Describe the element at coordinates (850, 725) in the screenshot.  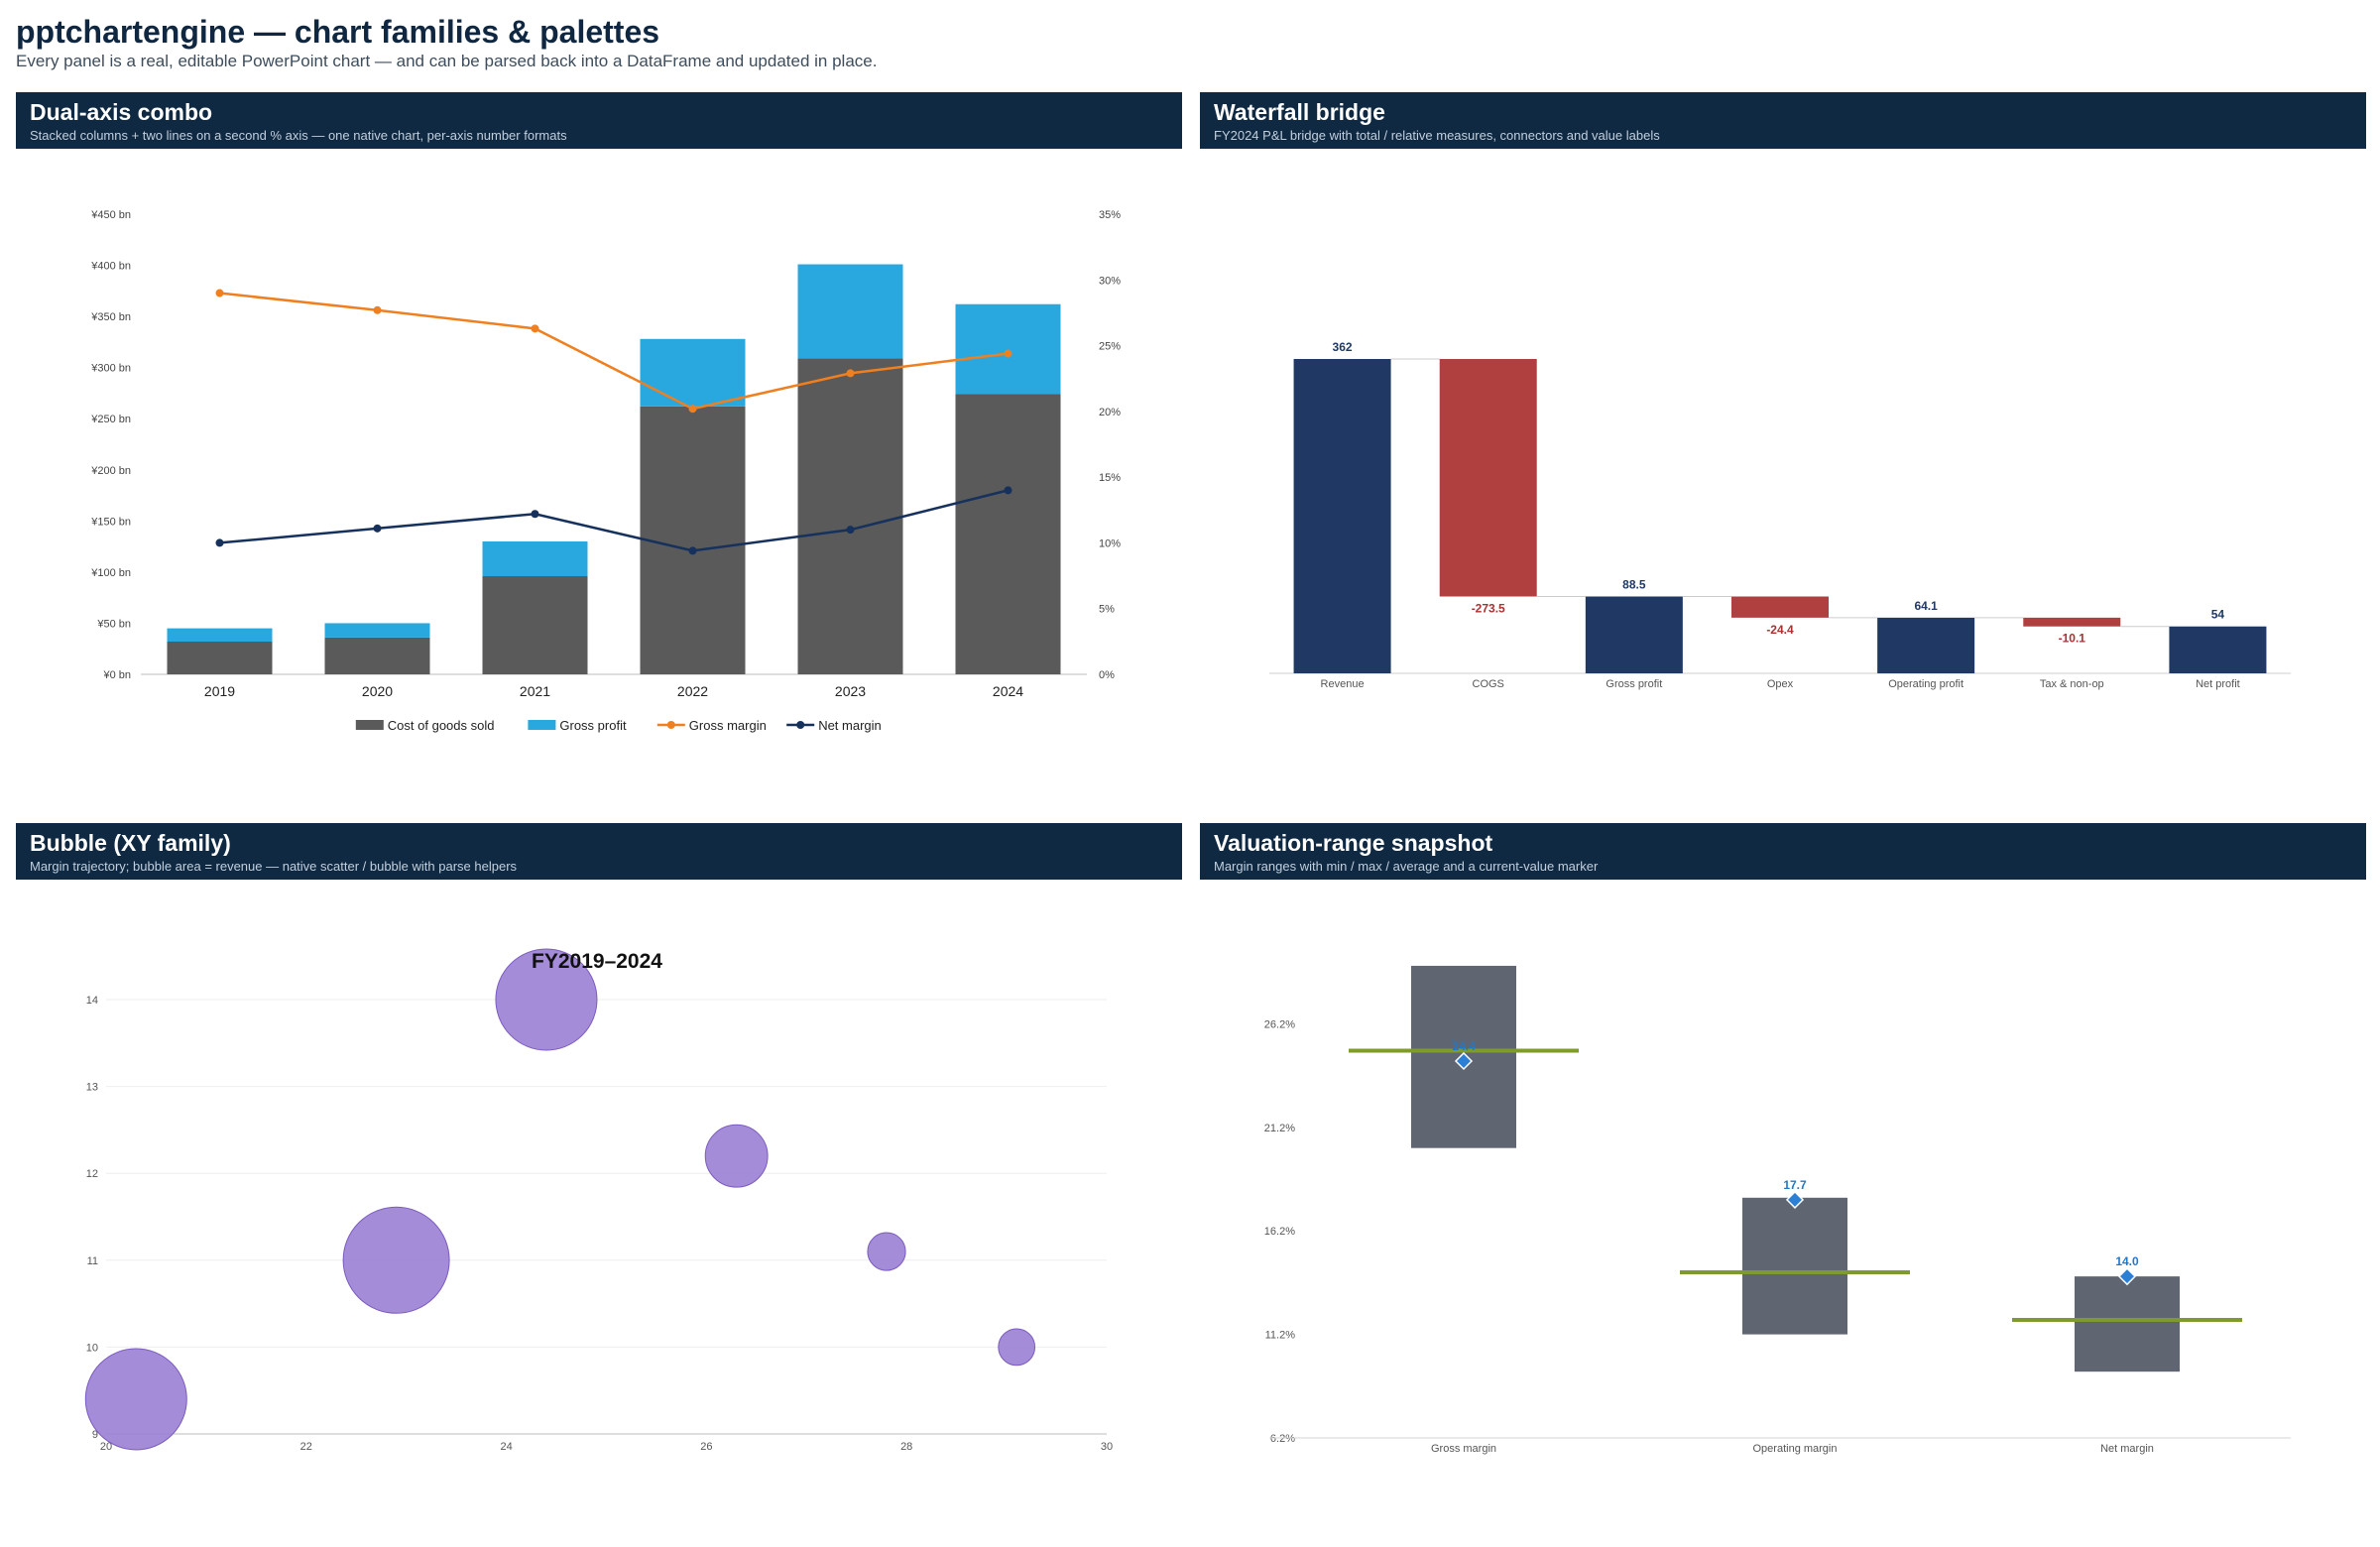
I see `legend-label: Net margin` at that location.